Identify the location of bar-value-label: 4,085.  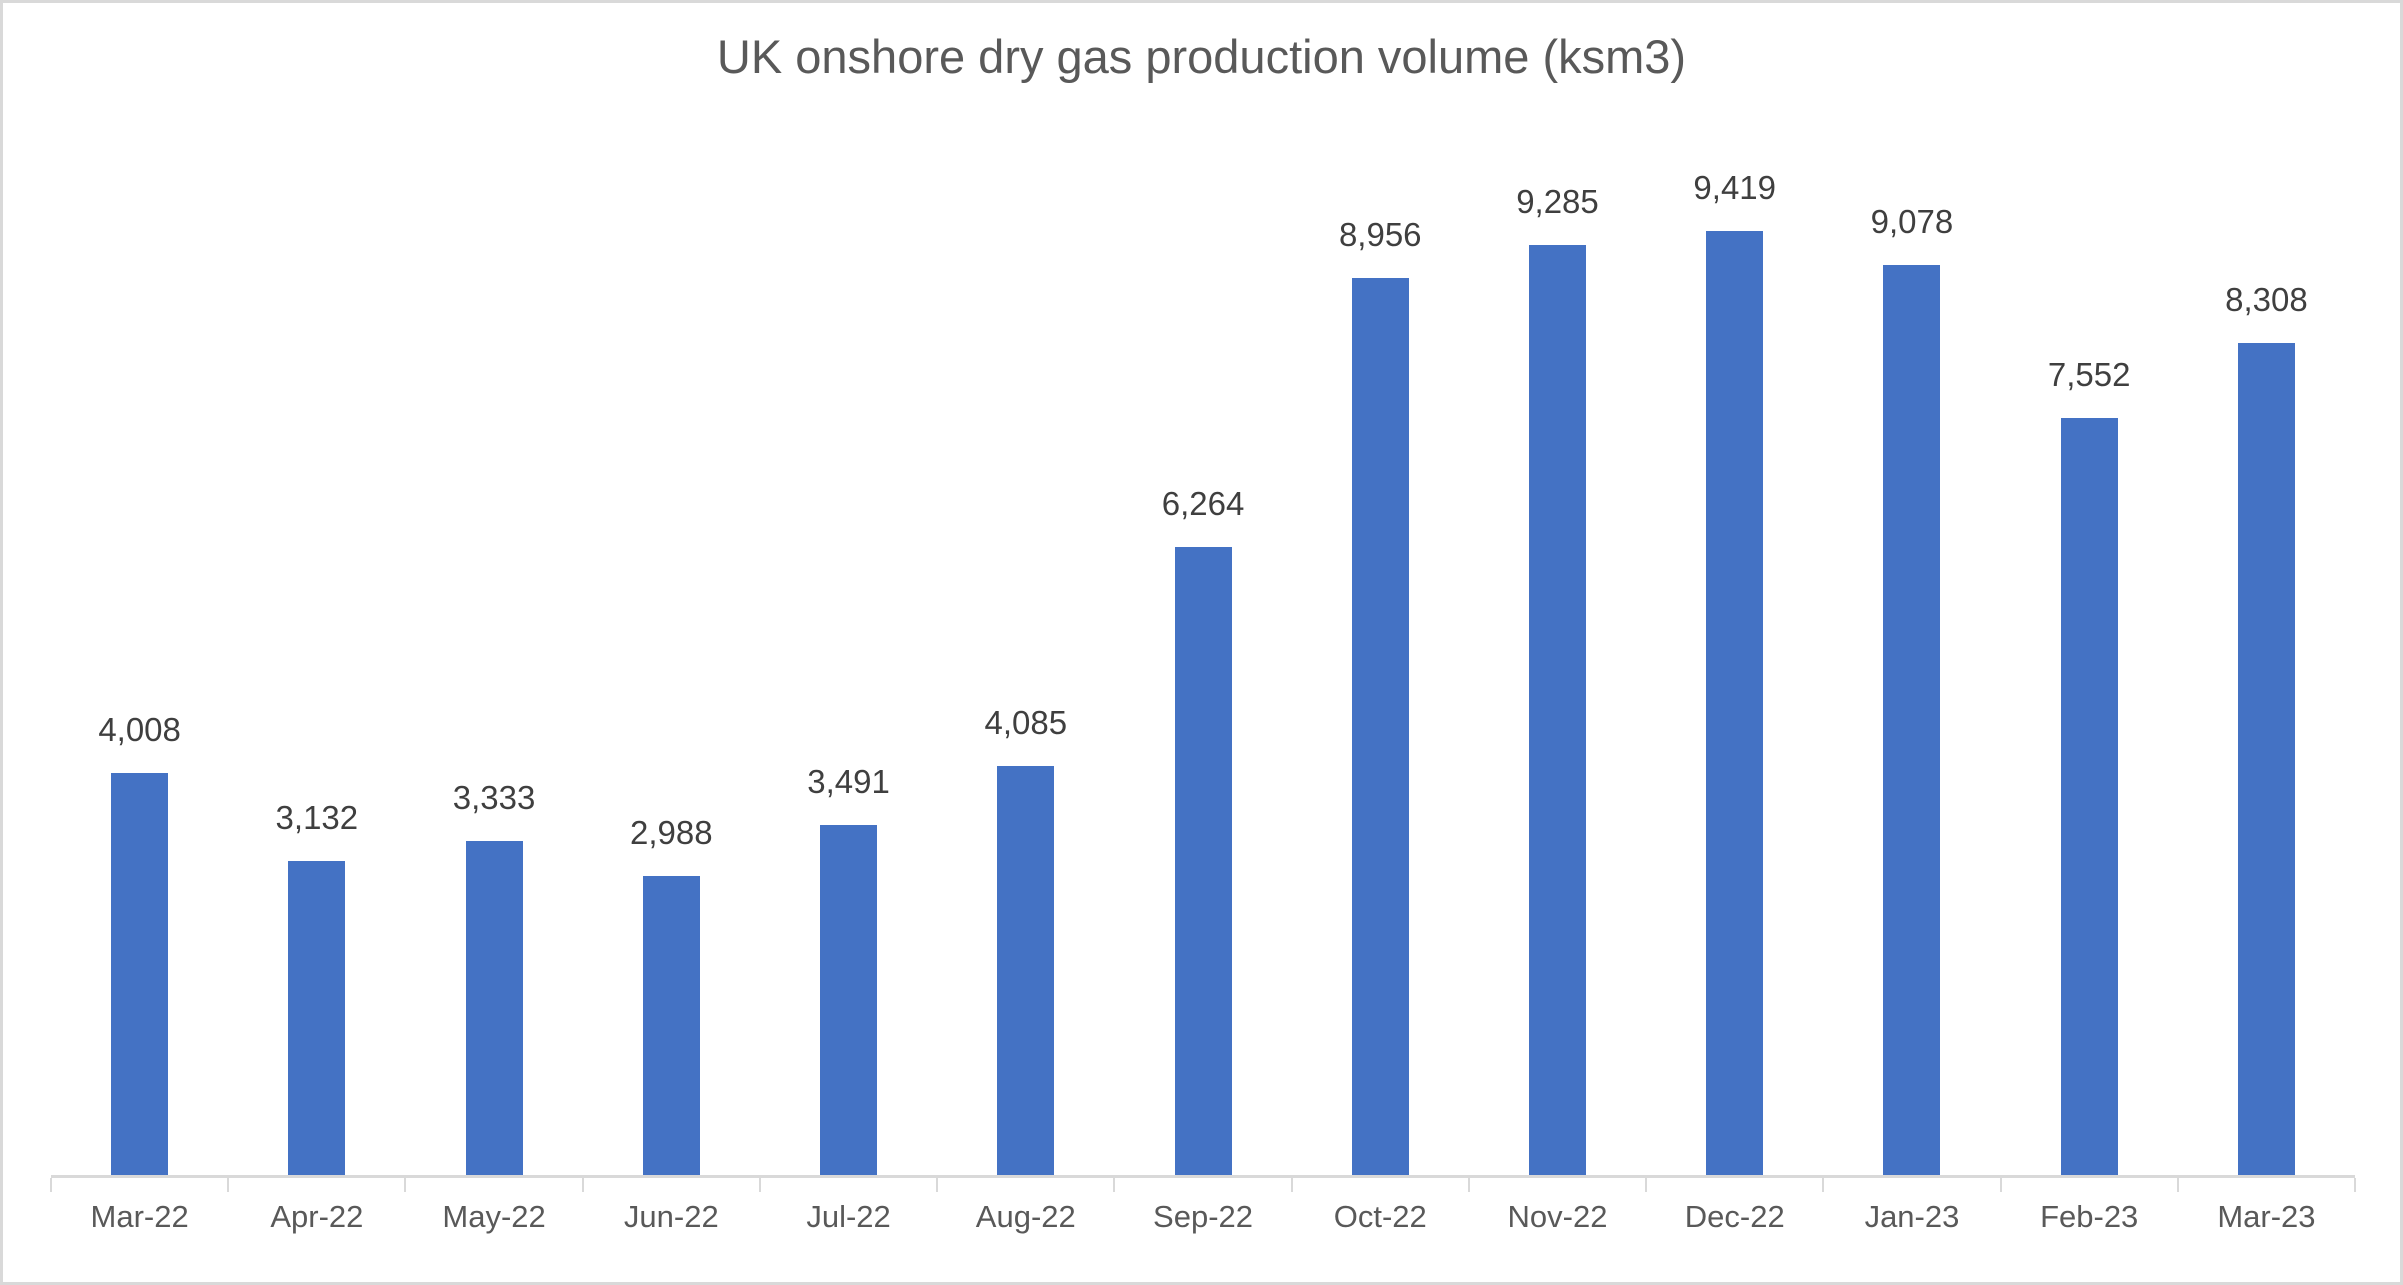
(1026, 722).